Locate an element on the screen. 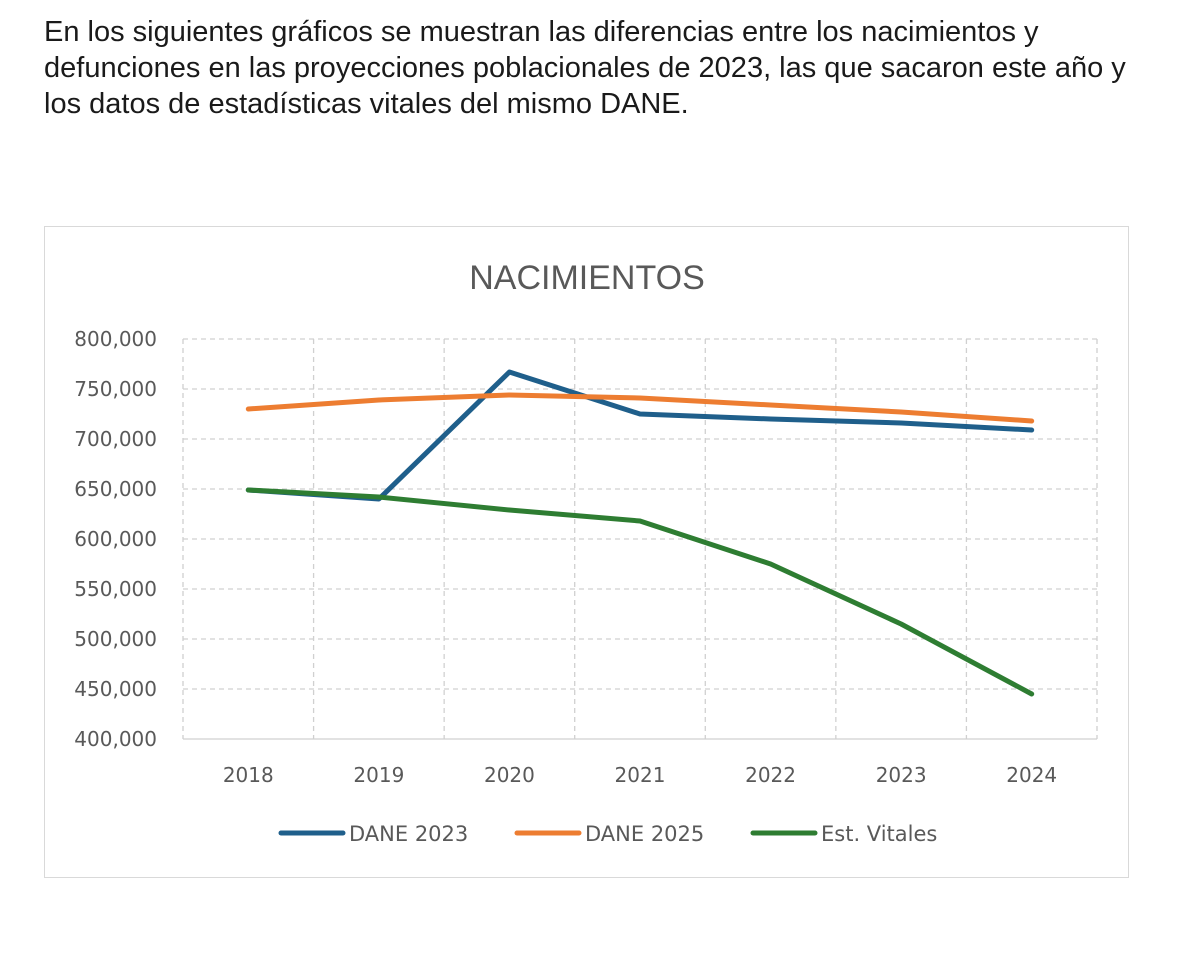  legend-label: DANE 2023 is located at coordinates (408, 834).